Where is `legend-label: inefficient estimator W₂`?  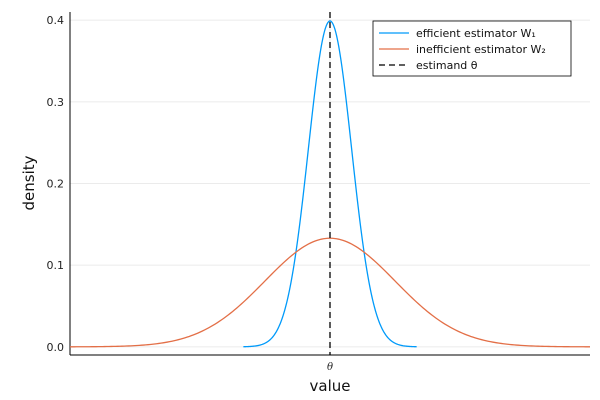 legend-label: inefficient estimator W₂ is located at coordinates (481, 49).